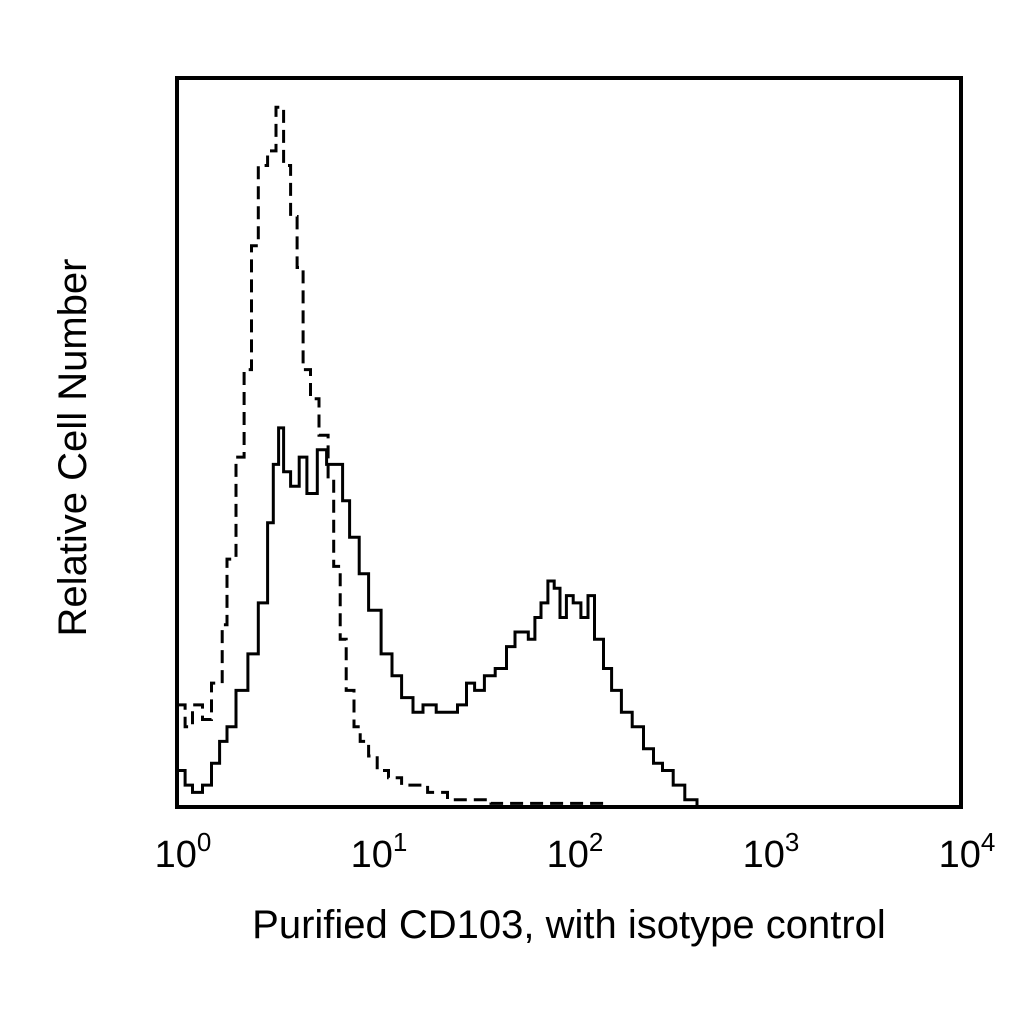 This screenshot has height=1024, width=1024. I want to click on x-tick-labels: 10⁰ 10¹ 10² 10³ 10⁴, so click(575, 851).